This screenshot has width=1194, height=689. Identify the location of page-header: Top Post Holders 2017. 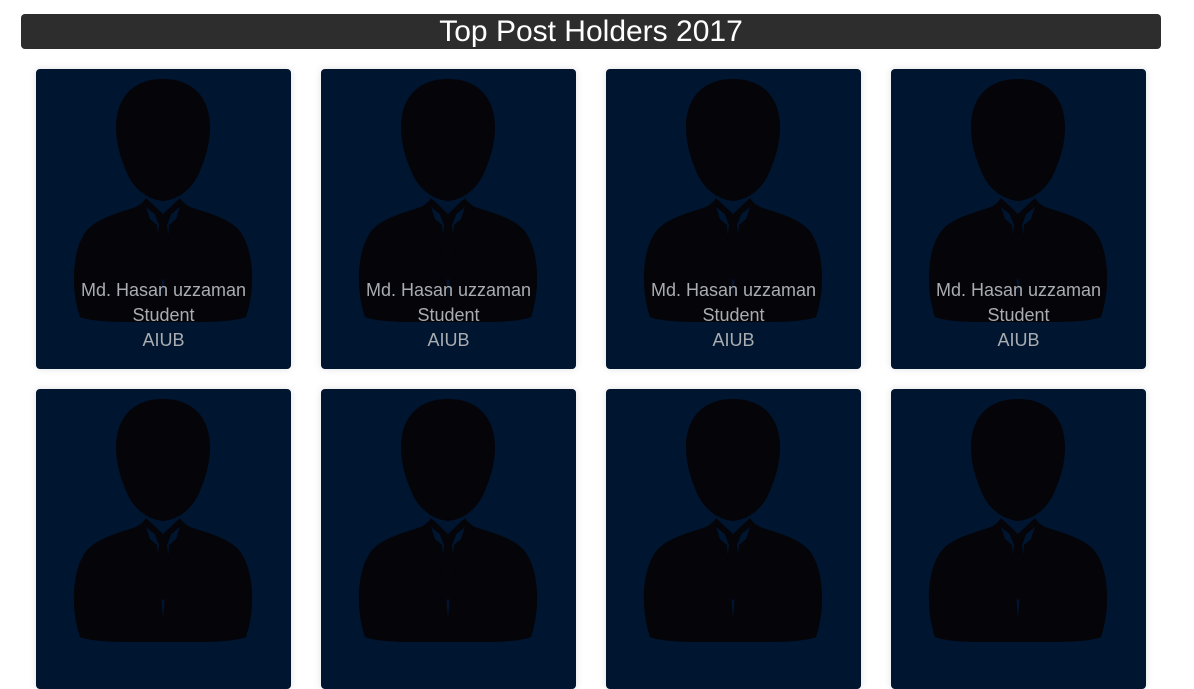
(591, 31).